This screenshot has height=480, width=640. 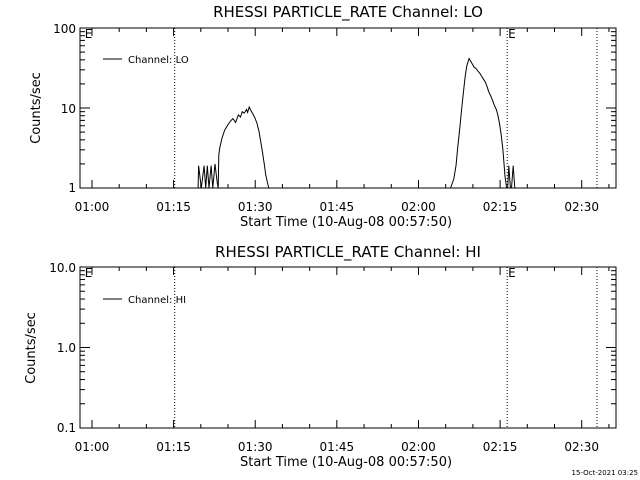 I want to click on legend: Channel: LO, so click(x=146, y=60).